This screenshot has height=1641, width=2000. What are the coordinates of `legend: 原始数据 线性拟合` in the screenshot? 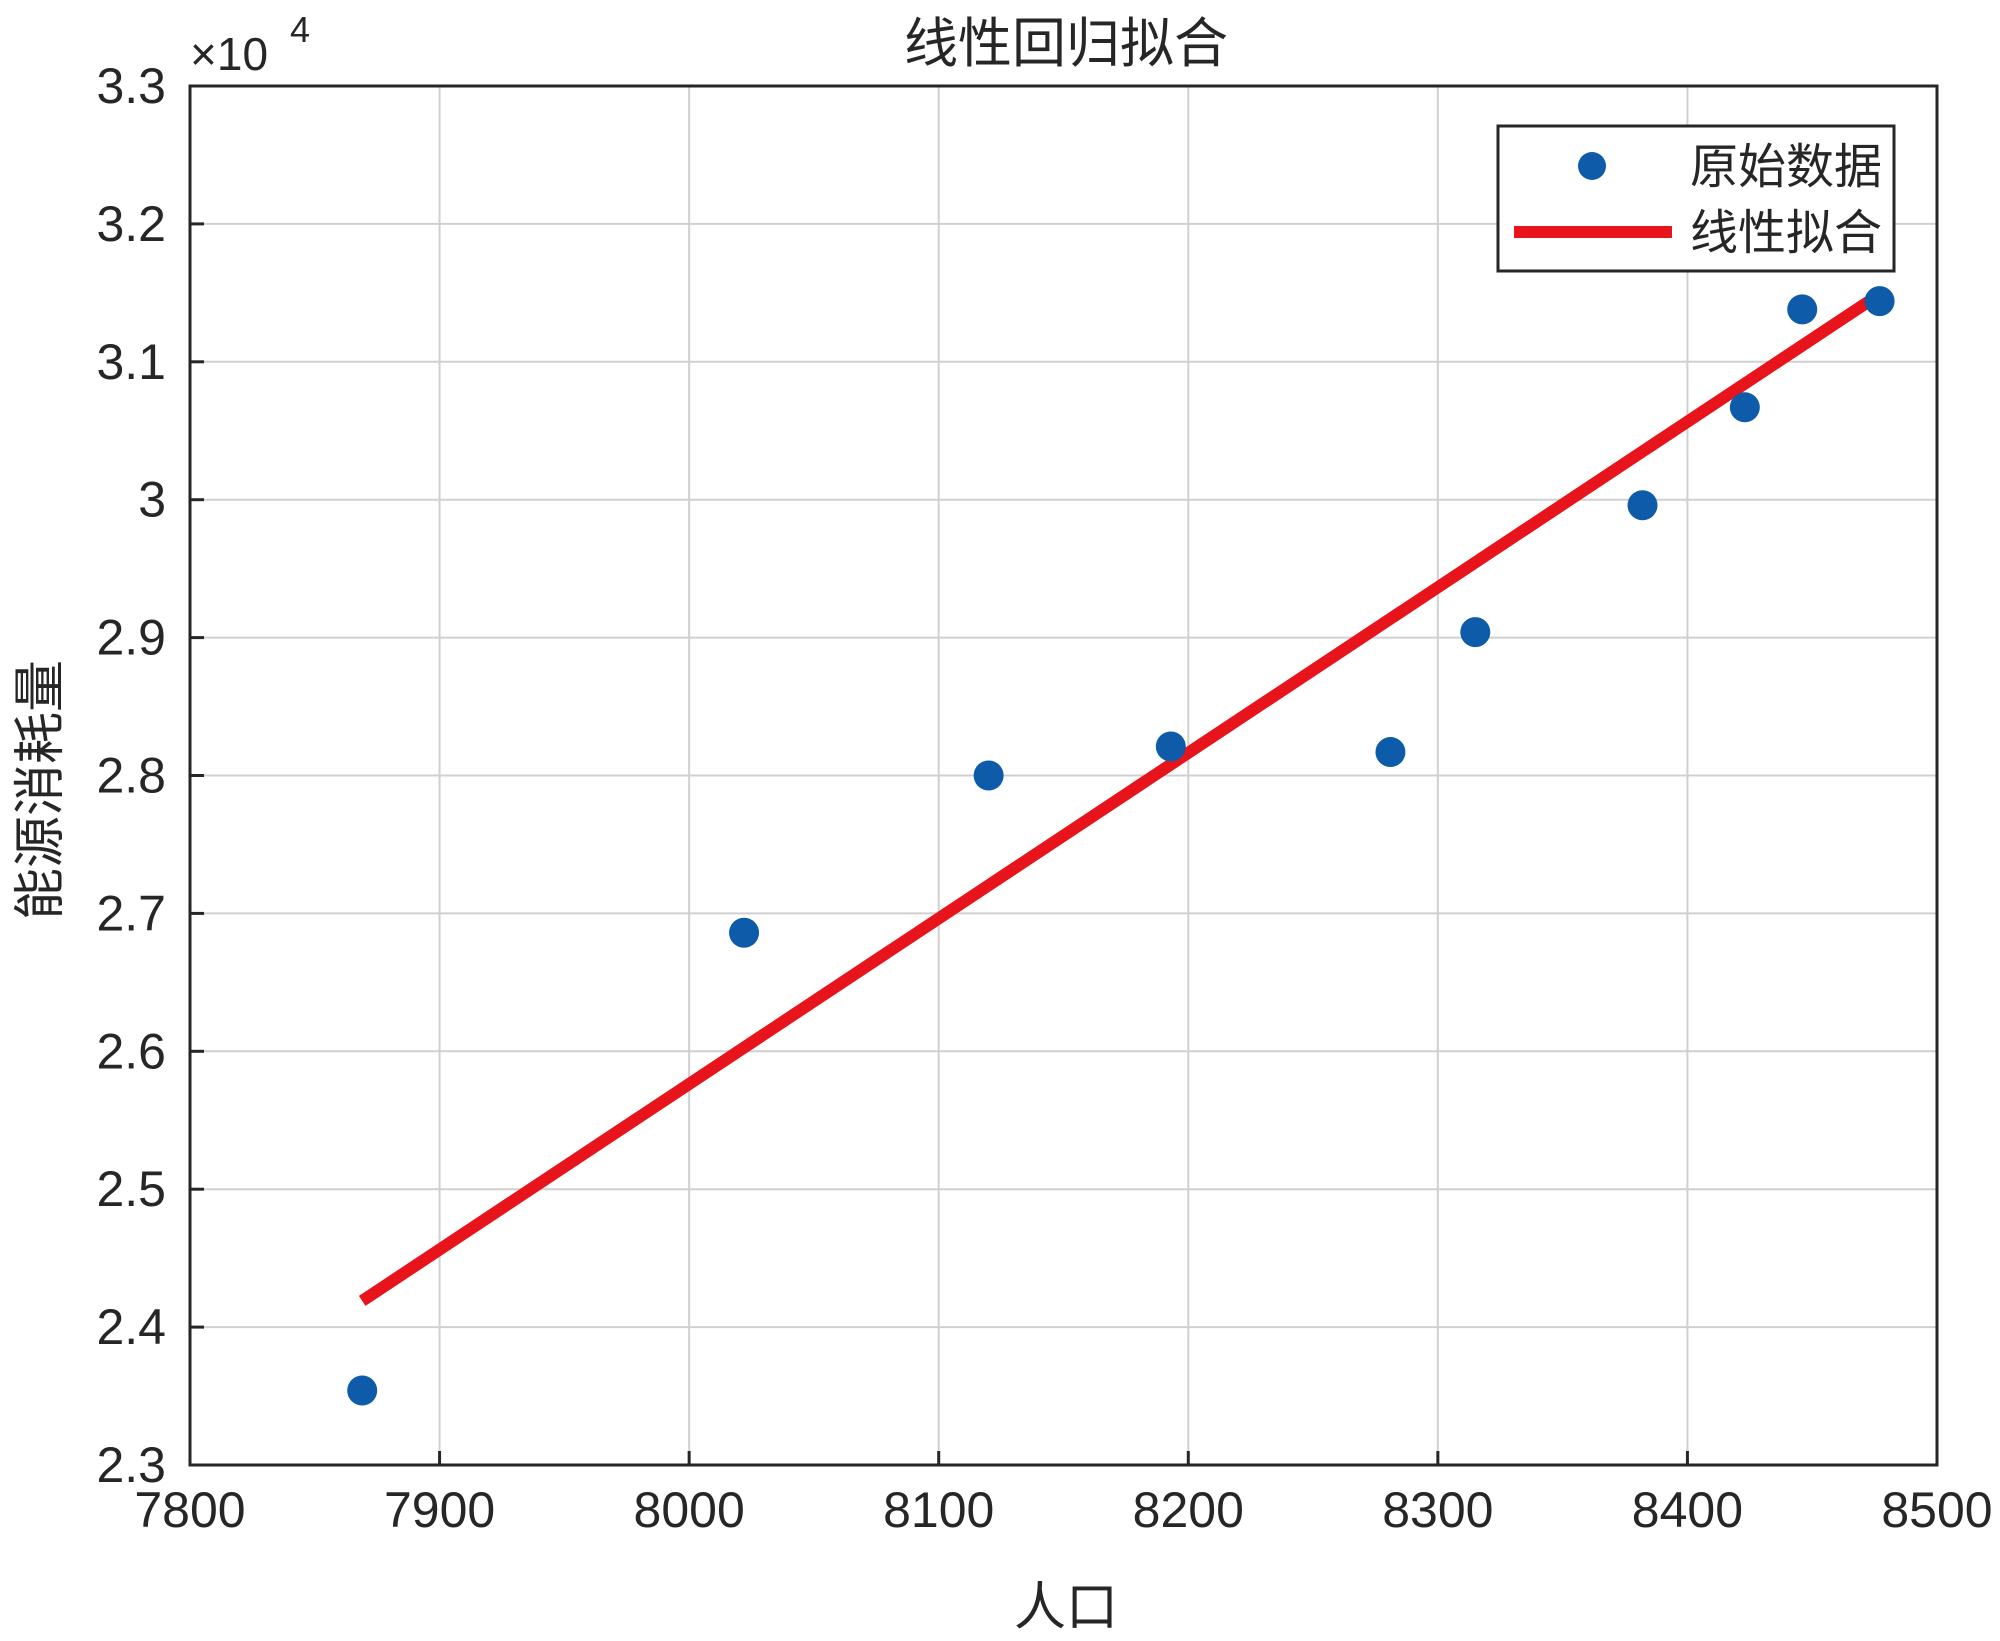 It's located at (1696, 198).